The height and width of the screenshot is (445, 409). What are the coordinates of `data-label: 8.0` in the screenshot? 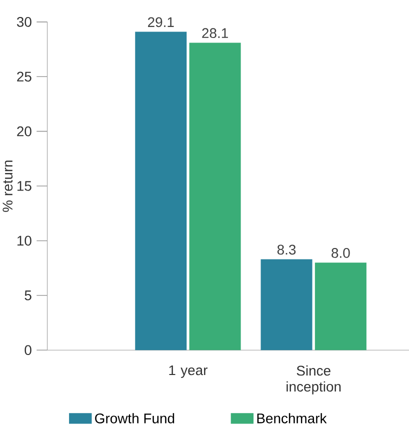 It's located at (341, 253).